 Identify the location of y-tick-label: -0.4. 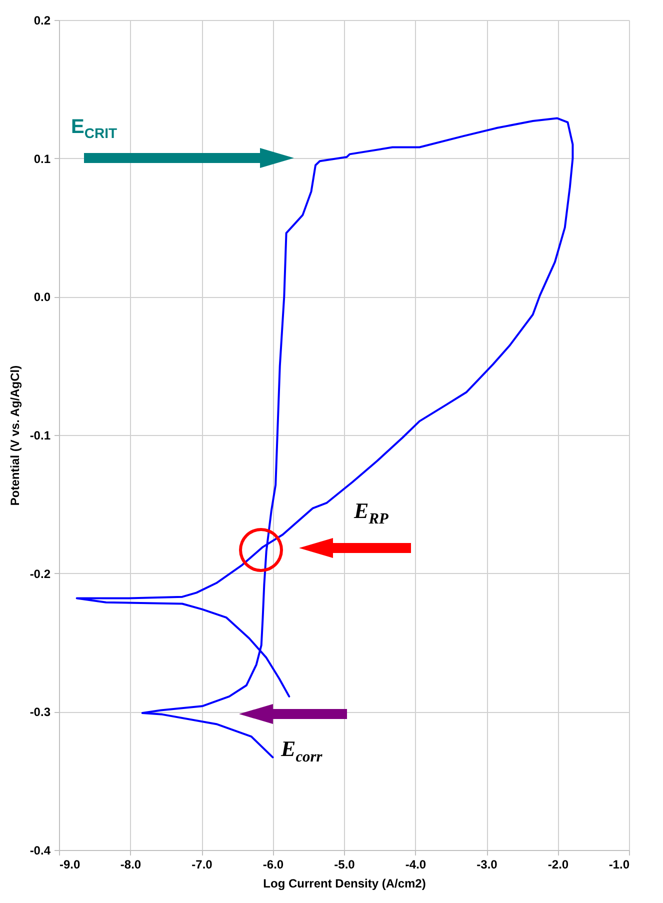
(40, 851).